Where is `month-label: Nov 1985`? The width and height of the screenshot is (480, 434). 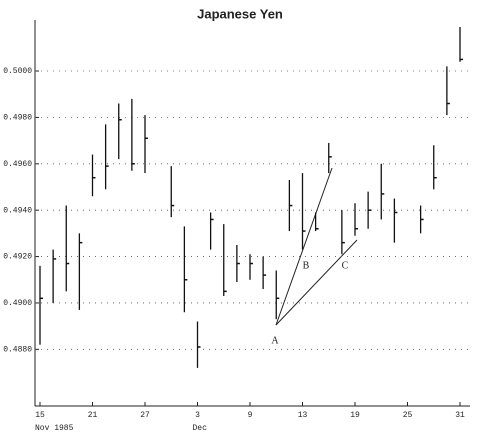 month-label: Nov 1985 is located at coordinates (54, 428).